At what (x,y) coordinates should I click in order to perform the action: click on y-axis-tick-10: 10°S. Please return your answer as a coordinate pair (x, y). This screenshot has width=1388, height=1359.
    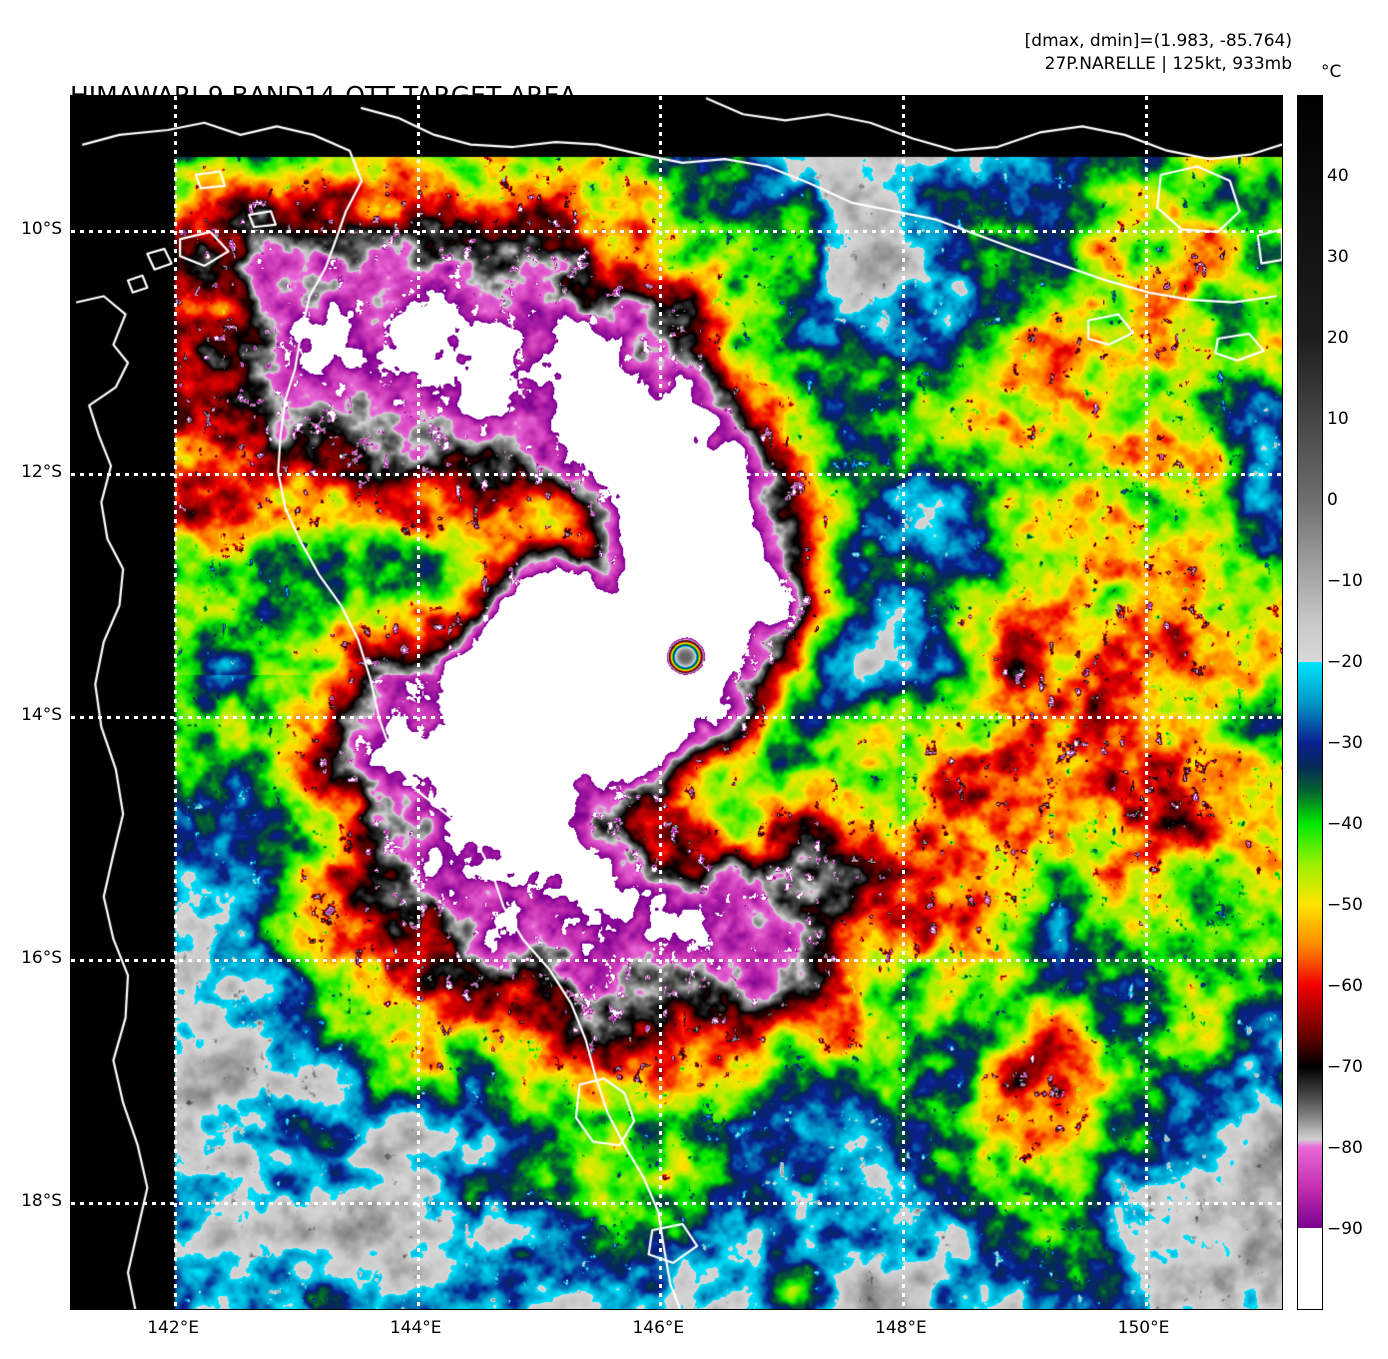
    Looking at the image, I should click on (41, 228).